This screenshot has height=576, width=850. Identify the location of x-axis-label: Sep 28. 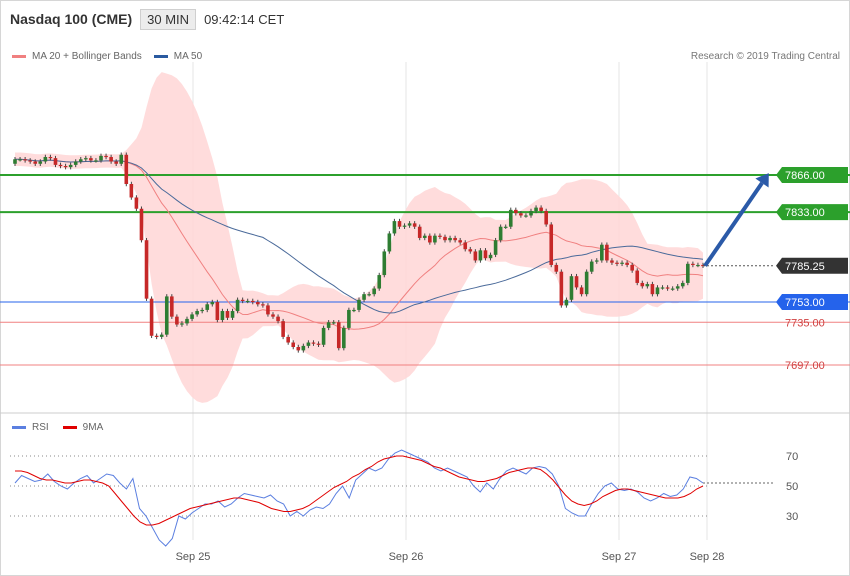
(707, 557).